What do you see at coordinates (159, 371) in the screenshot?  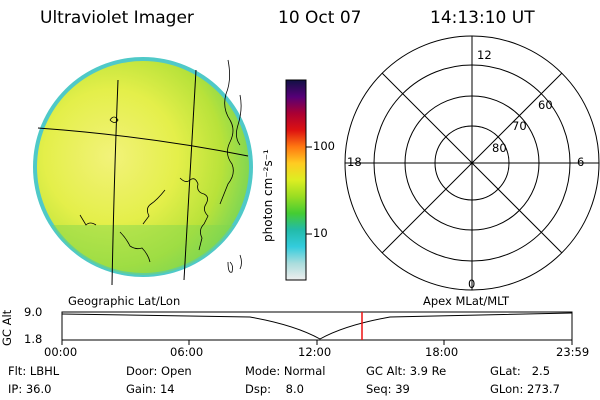 I see `status-door: Door: Open` at bounding box center [159, 371].